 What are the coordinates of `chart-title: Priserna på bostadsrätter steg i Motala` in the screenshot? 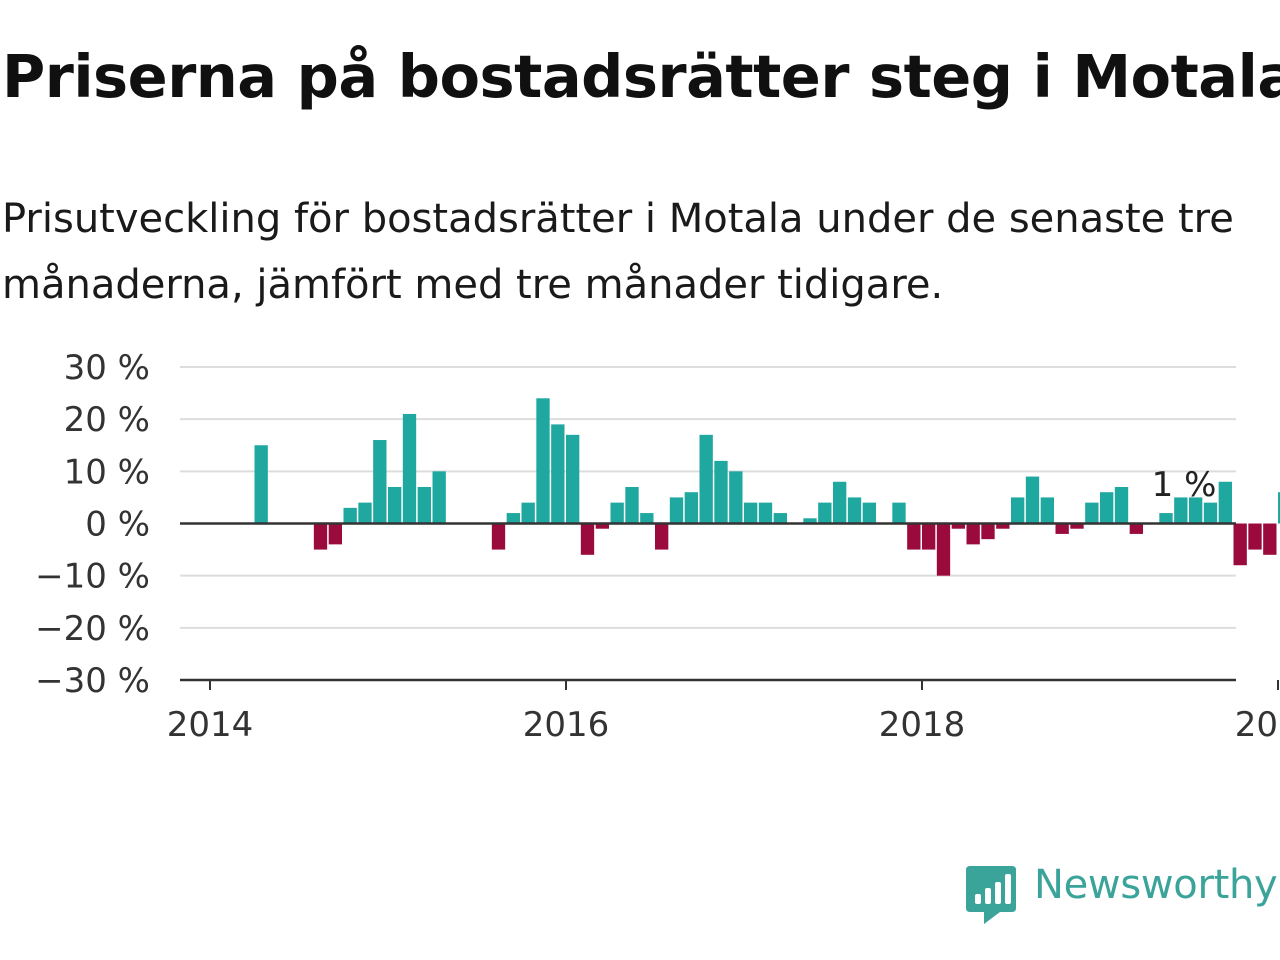 It's located at (641, 76).